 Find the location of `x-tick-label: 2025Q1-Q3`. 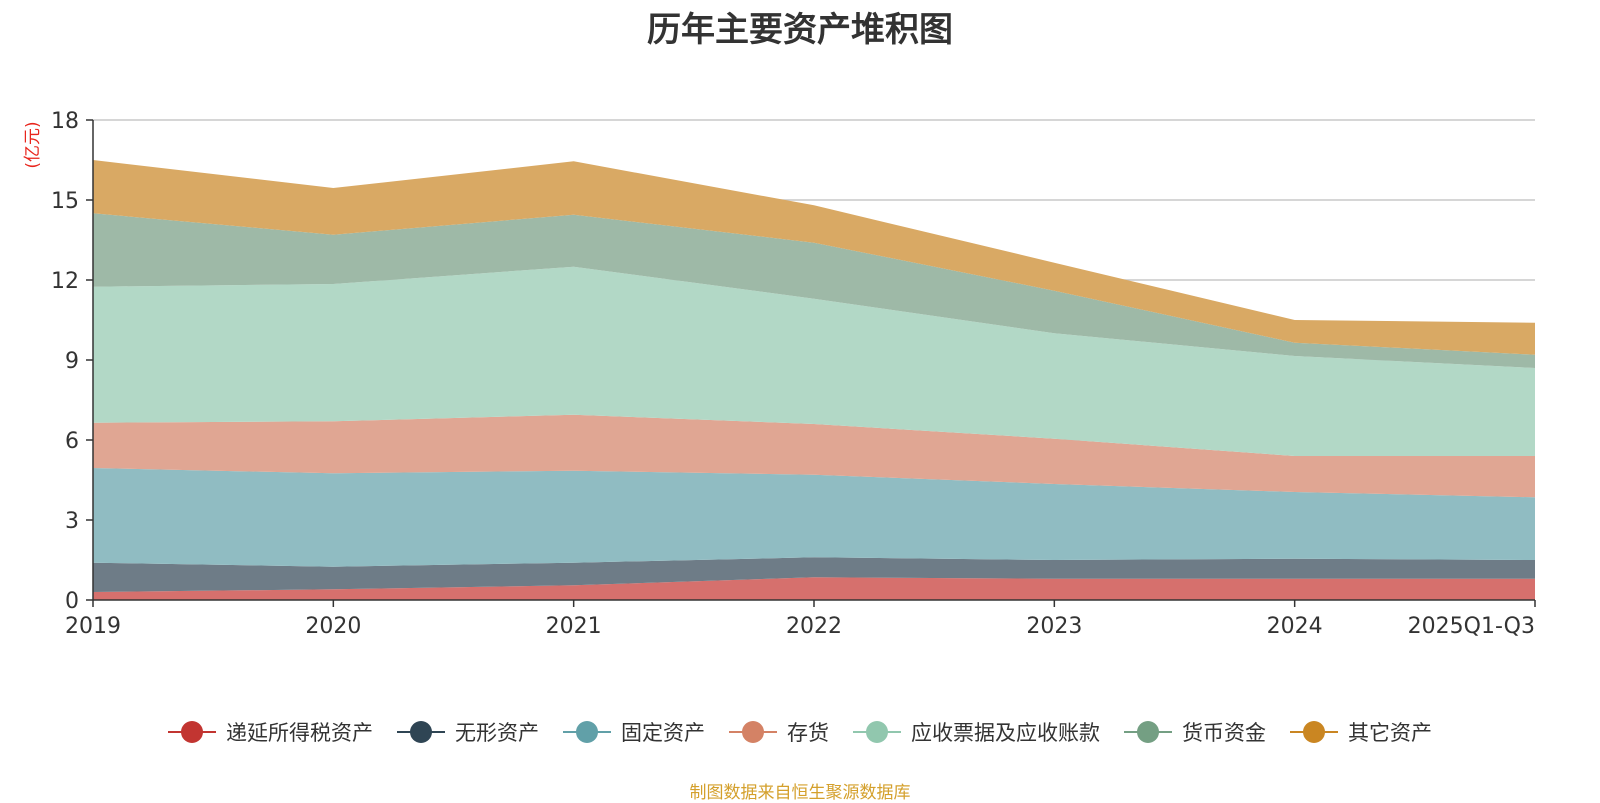

x-tick-label: 2025Q1-Q3 is located at coordinates (1471, 626).